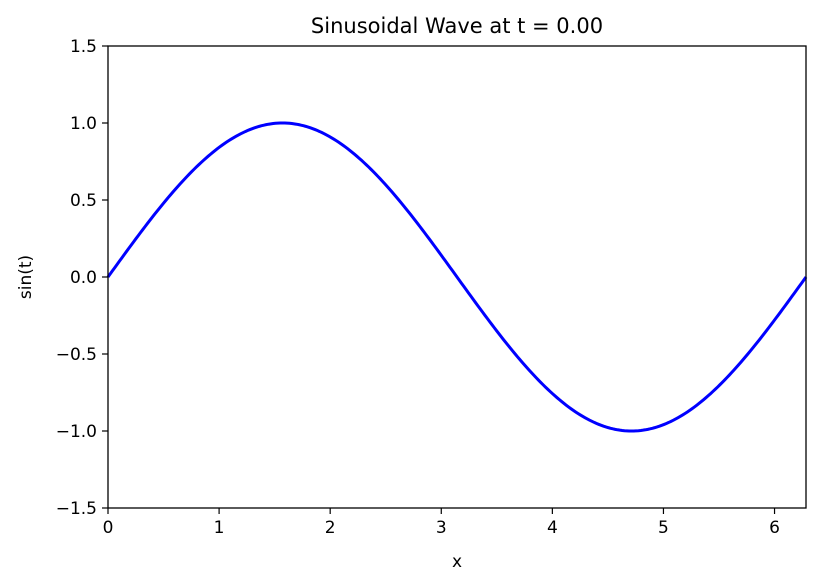 This screenshot has height=586, width=821. I want to click on x-tick-label: 5, so click(663, 528).